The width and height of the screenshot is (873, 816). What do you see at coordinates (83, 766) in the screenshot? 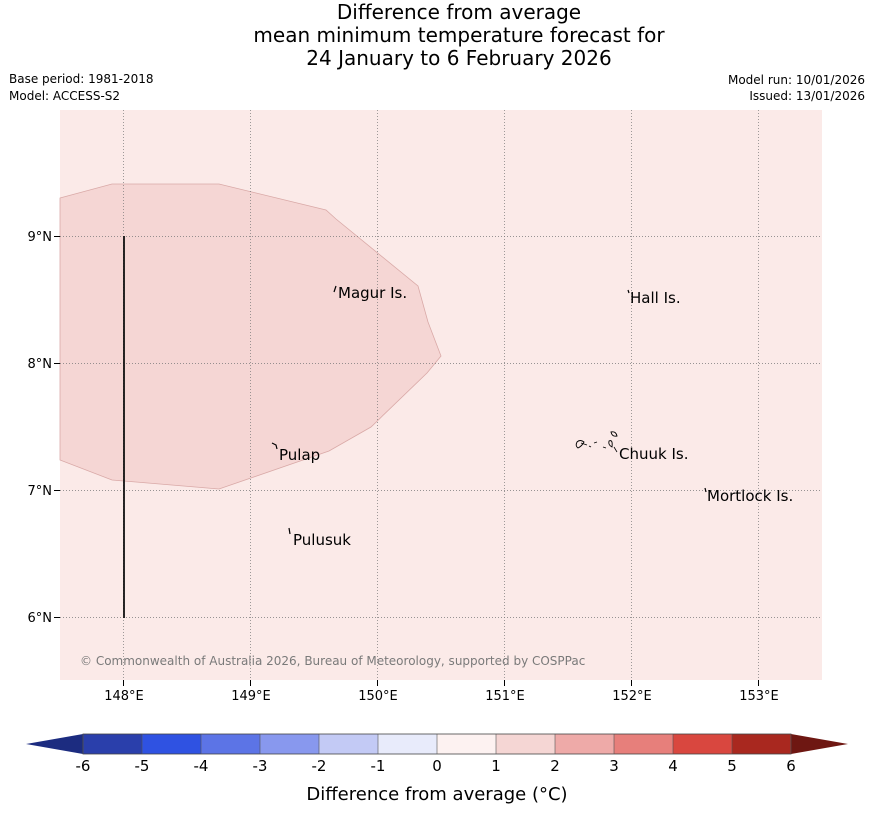
I see `colorbar-tick-label: -6` at bounding box center [83, 766].